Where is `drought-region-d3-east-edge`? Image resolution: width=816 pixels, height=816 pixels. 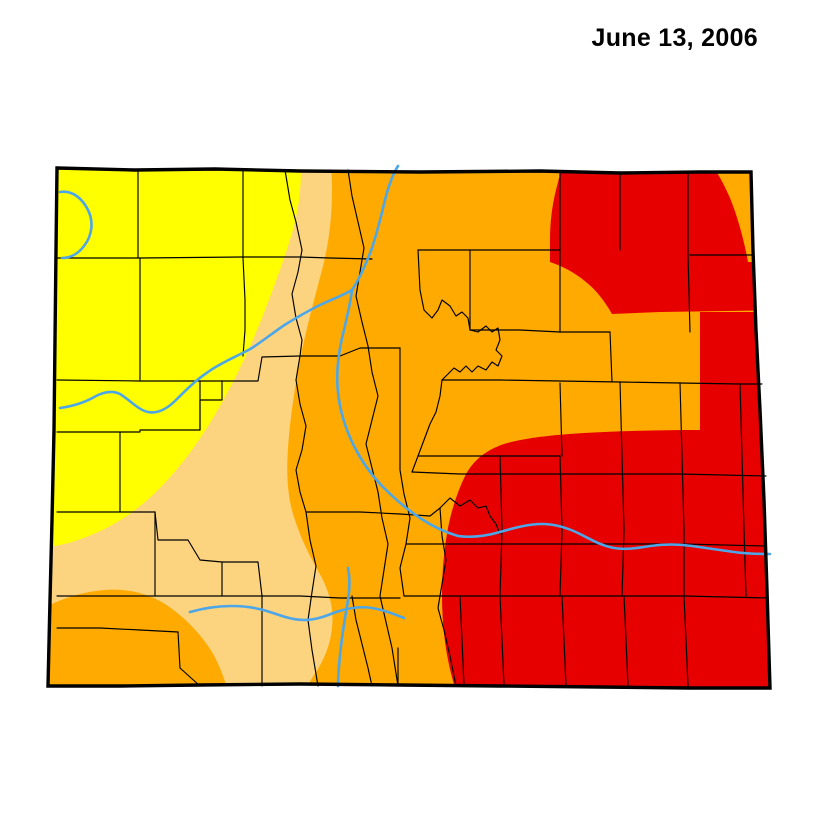
drought-region-d3-east-edge is located at coordinates (735, 371).